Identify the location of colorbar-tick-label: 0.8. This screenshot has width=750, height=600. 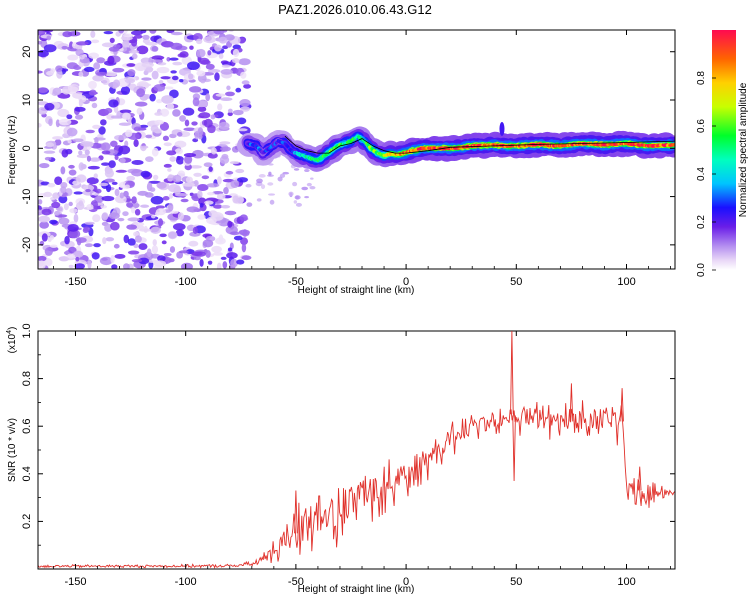
(701, 78).